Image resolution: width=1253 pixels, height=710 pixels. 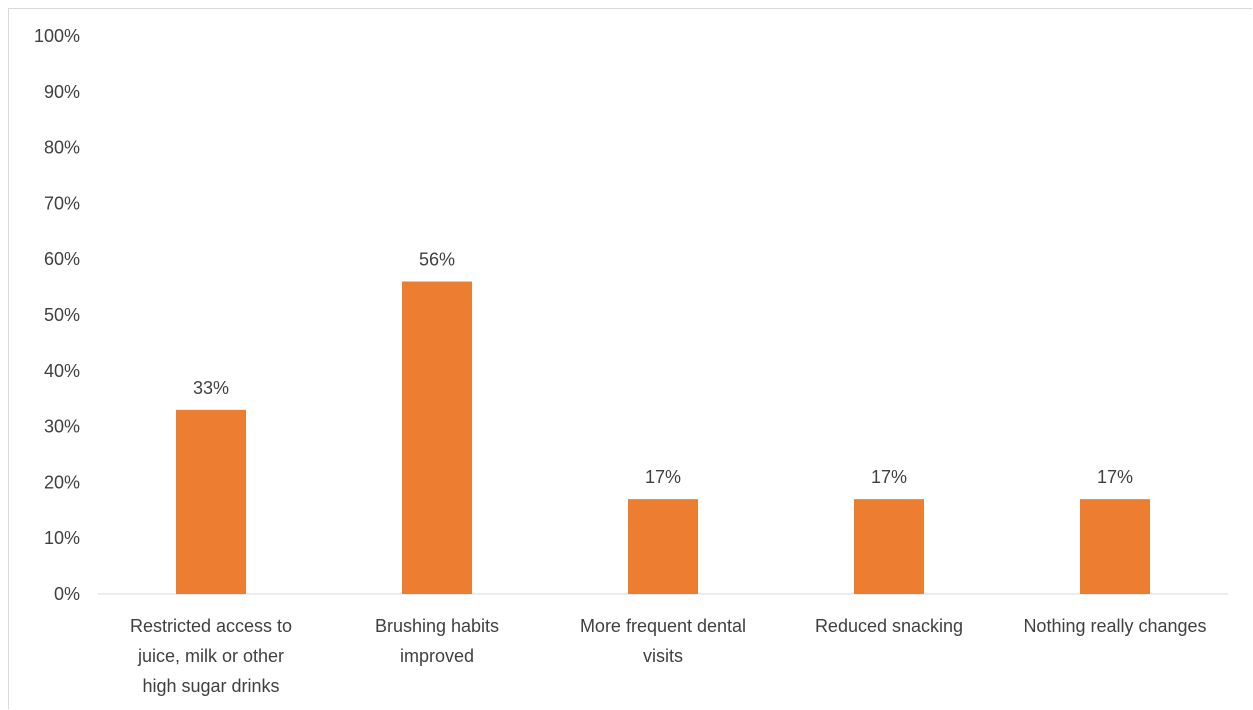 What do you see at coordinates (62, 371) in the screenshot?
I see `y-tick-label: 40%` at bounding box center [62, 371].